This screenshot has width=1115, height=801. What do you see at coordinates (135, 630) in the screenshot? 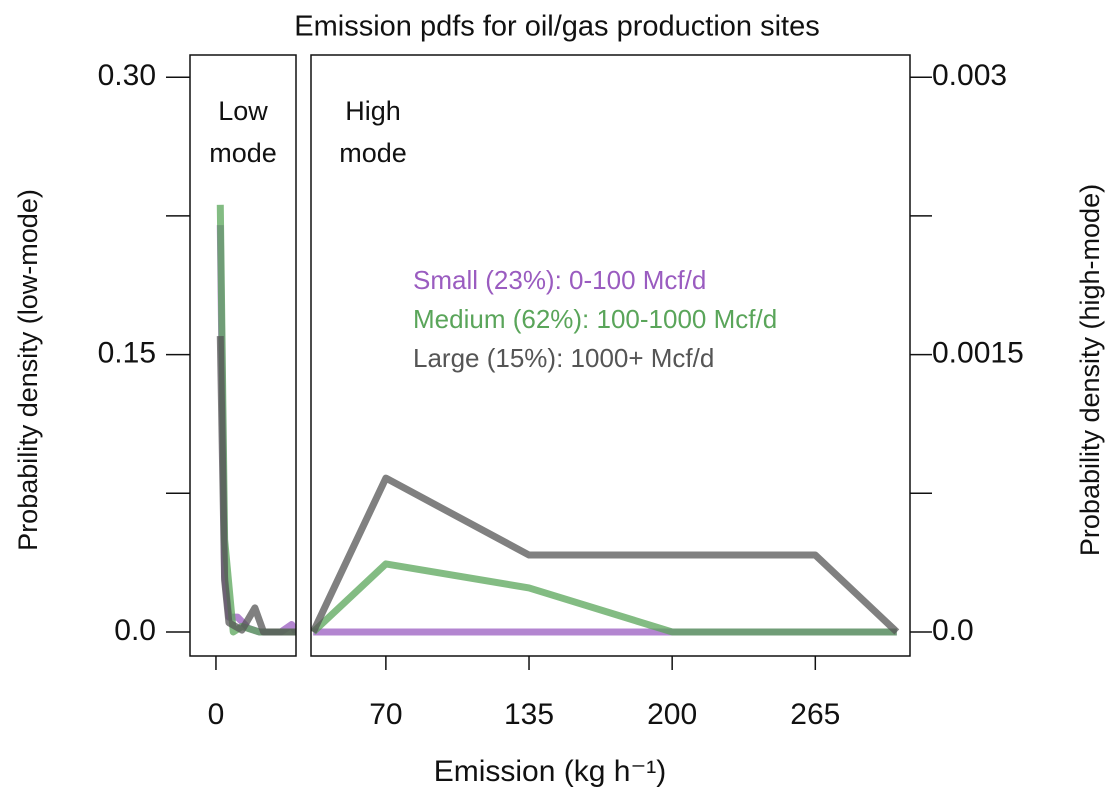
I see `y-tick-label: 0.0` at bounding box center [135, 630].